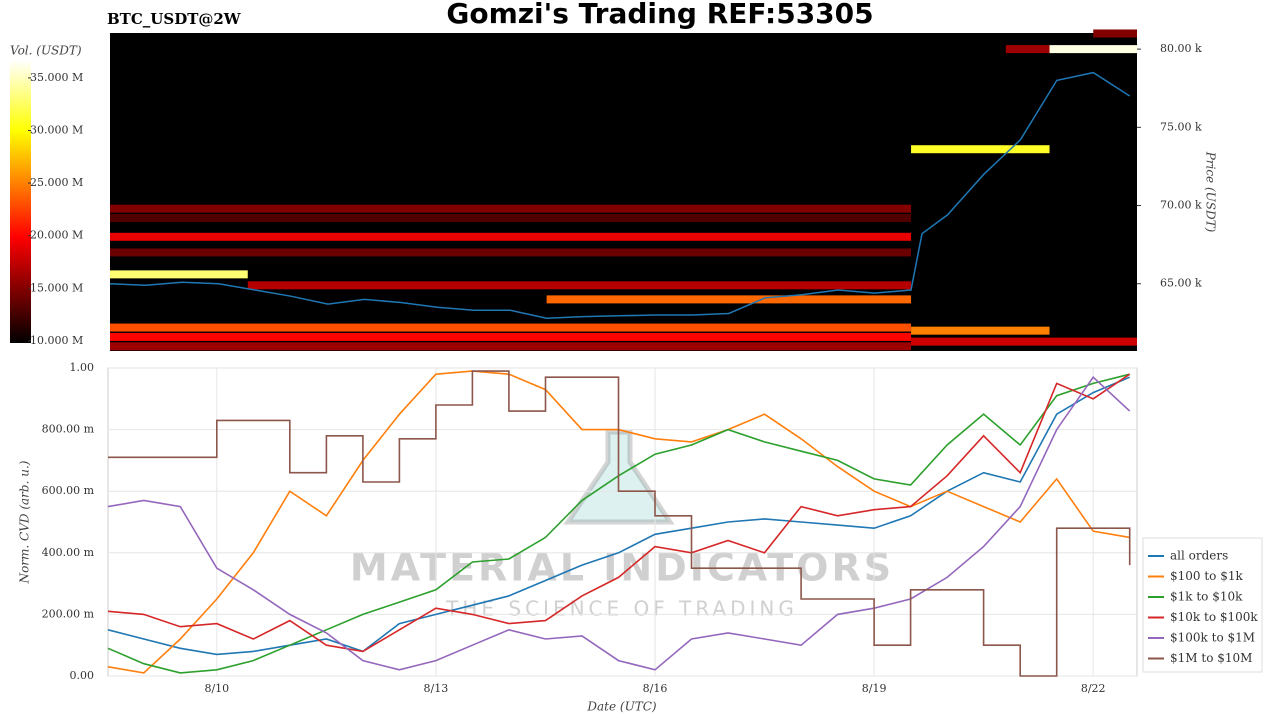 This screenshot has width=1280, height=720. What do you see at coordinates (622, 568) in the screenshot?
I see `watermark-title: MATERIAL INDICATORS` at bounding box center [622, 568].